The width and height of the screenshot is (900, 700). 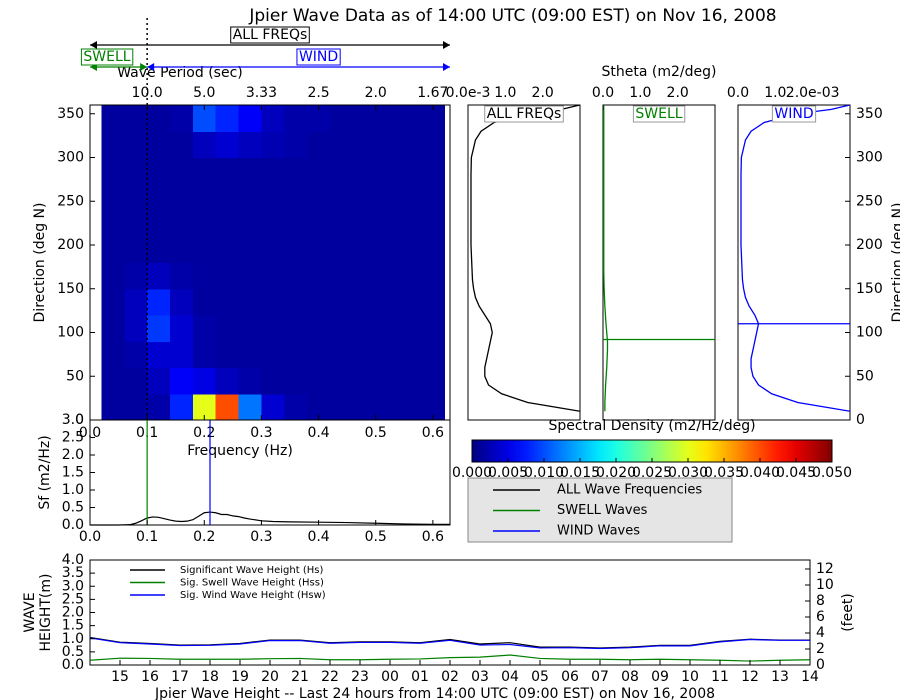 What do you see at coordinates (468, 93) in the screenshot?
I see `x-tick-label: 0.0e-3` at bounding box center [468, 93].